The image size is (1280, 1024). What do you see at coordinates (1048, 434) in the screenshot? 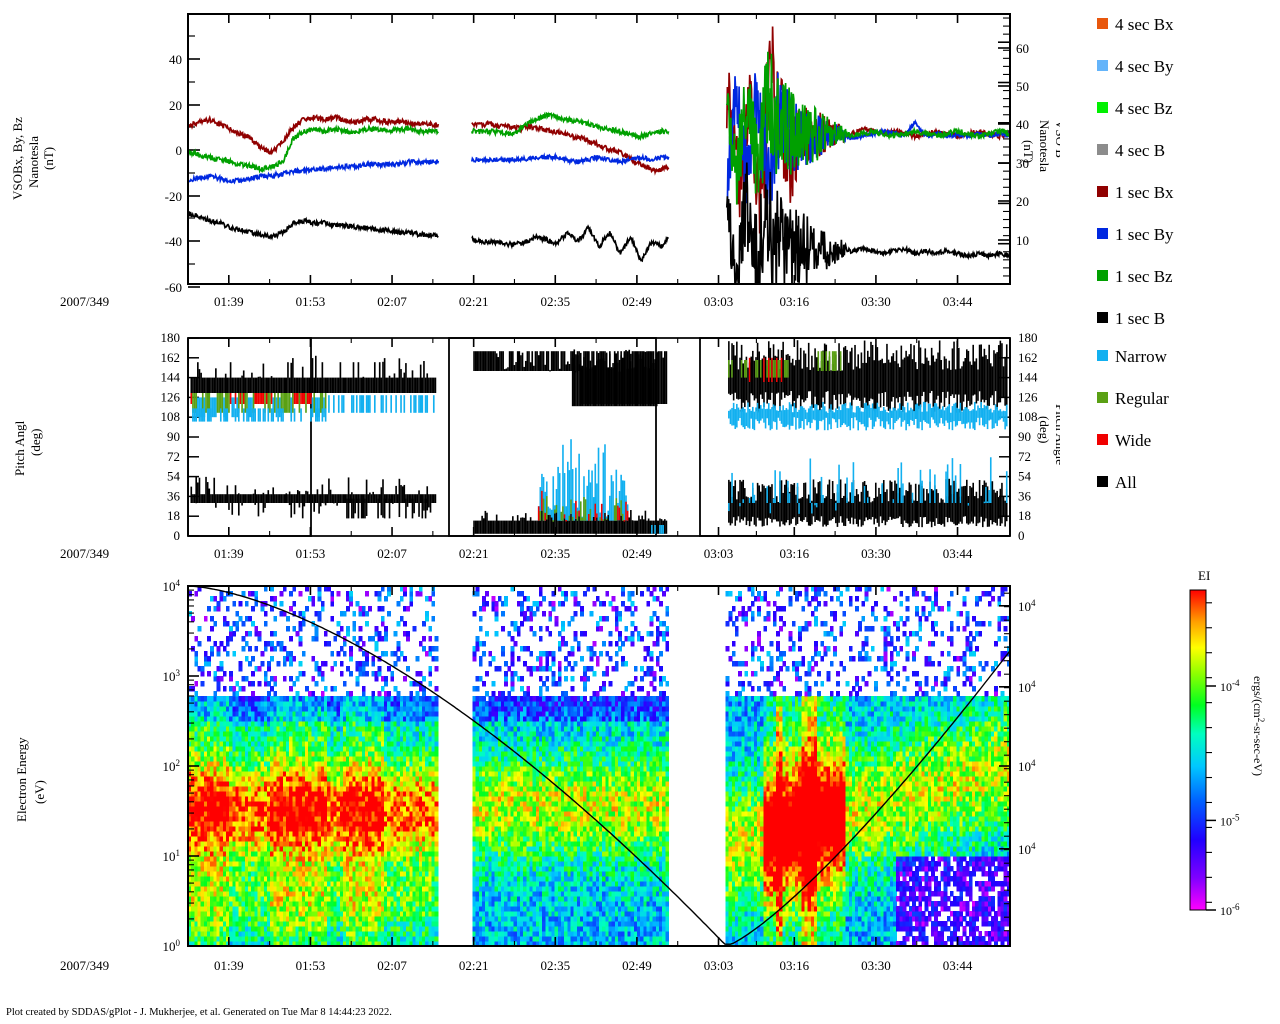
I see `panel2-ylabel-right: Pitch Angle (deg)` at bounding box center [1048, 434].